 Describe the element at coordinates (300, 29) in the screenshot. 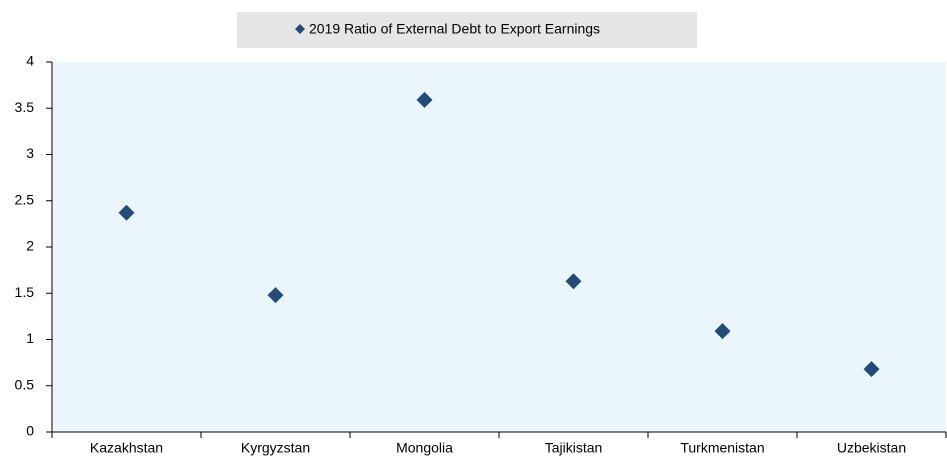

I see `legend-marker` at that location.